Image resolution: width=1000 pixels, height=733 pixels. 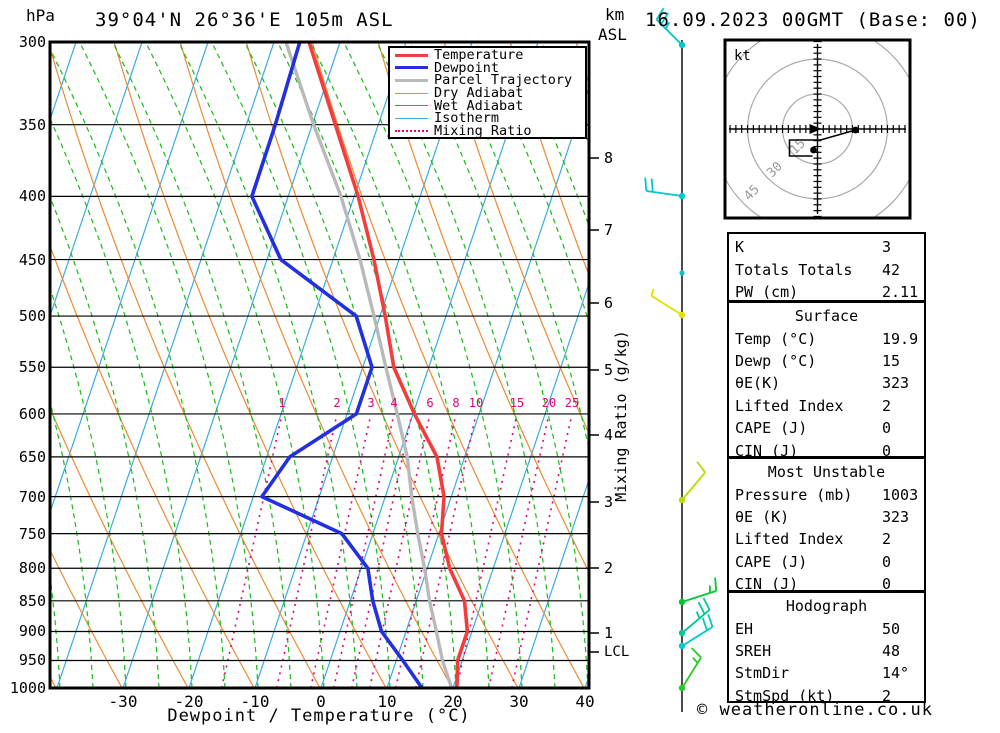 What do you see at coordinates (896, 673) in the screenshot?
I see `table-row-value: 14°` at bounding box center [896, 673].